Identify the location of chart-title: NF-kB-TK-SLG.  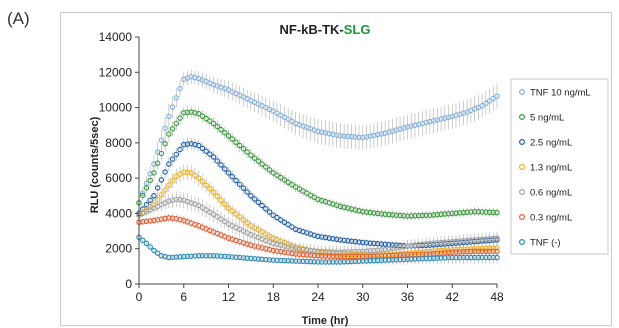
(325, 29).